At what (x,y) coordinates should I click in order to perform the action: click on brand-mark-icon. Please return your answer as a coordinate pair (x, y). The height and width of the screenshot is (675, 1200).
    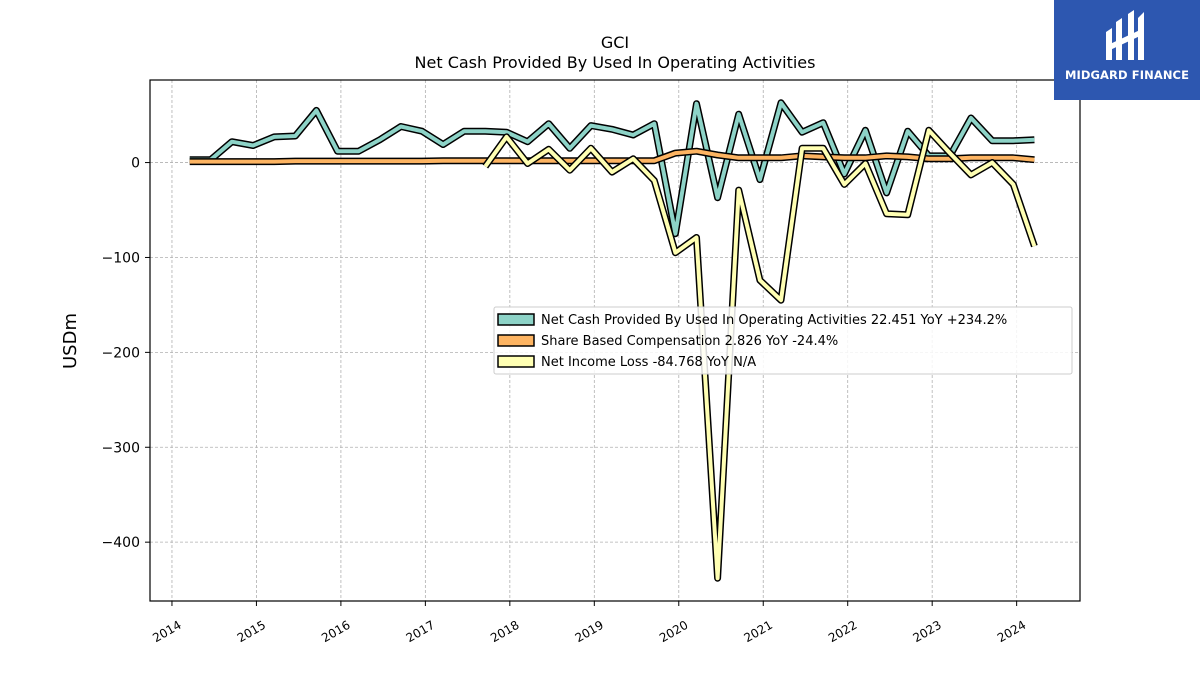
    Looking at the image, I should click on (1125, 35).